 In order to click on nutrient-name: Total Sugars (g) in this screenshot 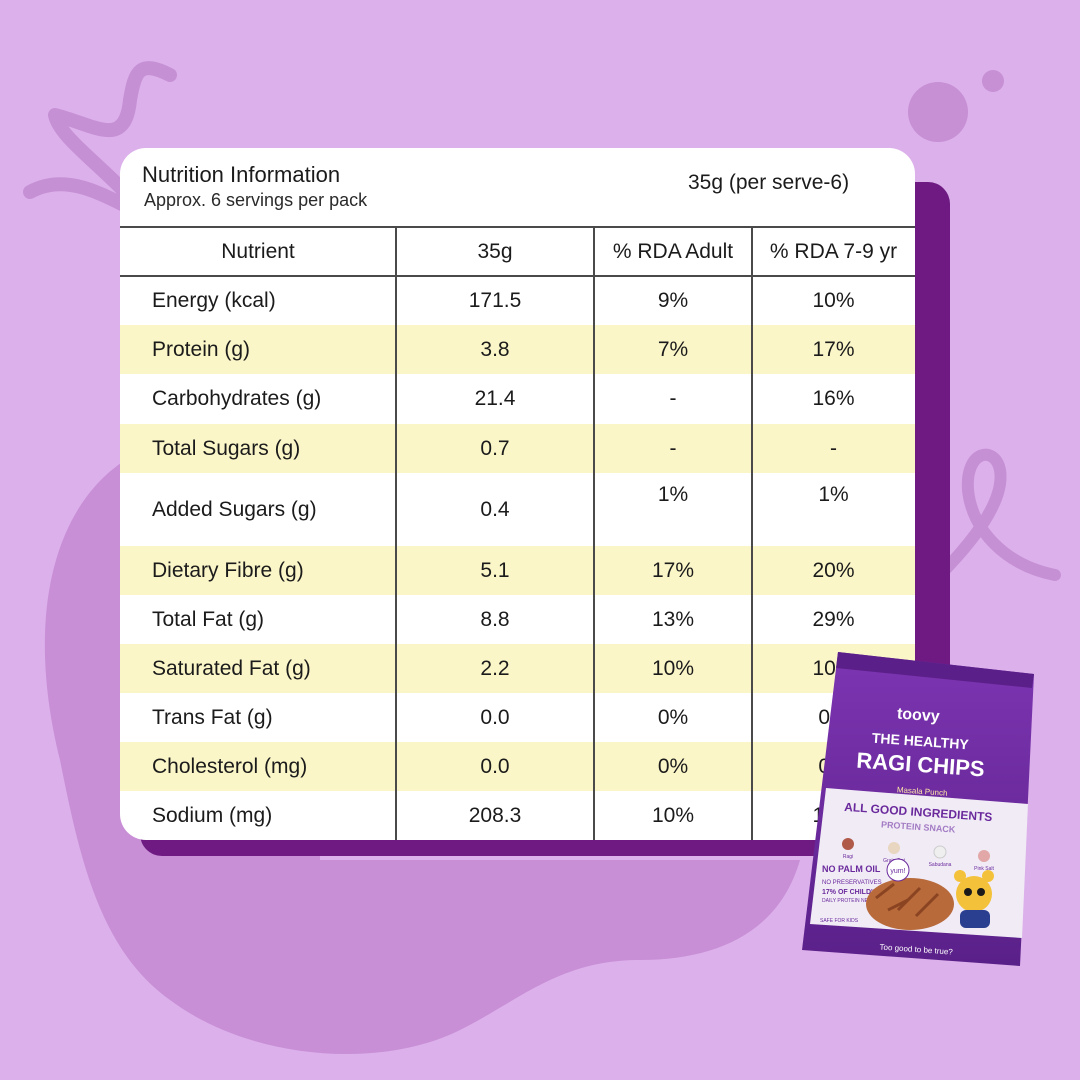, I will do `click(226, 448)`.